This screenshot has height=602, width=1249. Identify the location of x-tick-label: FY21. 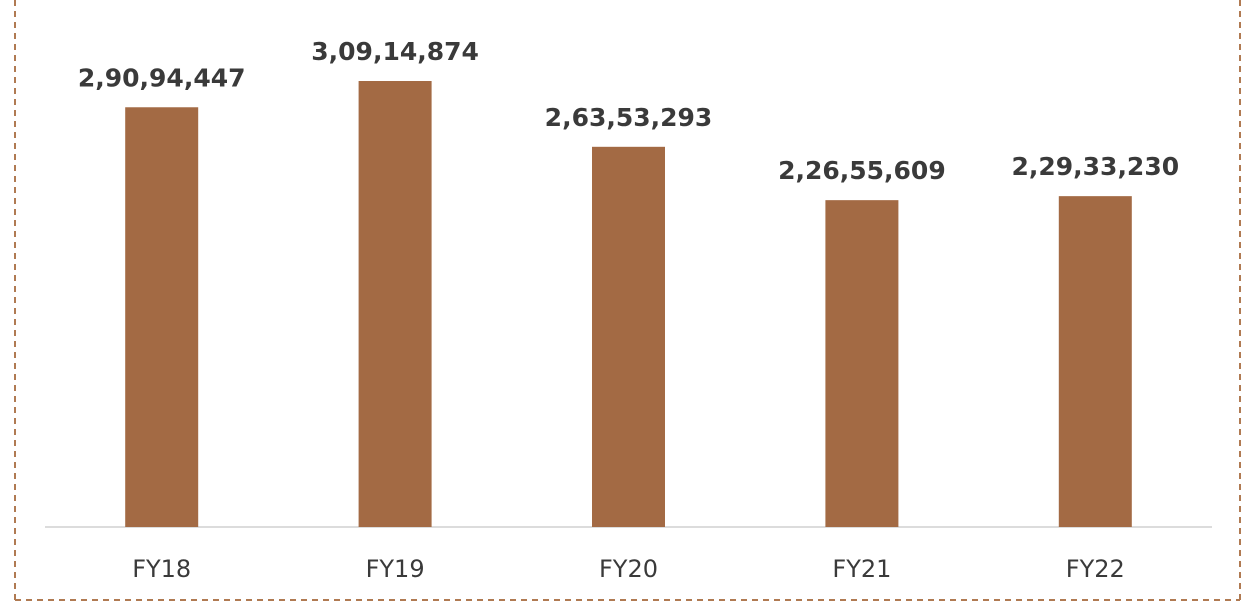
(861, 569).